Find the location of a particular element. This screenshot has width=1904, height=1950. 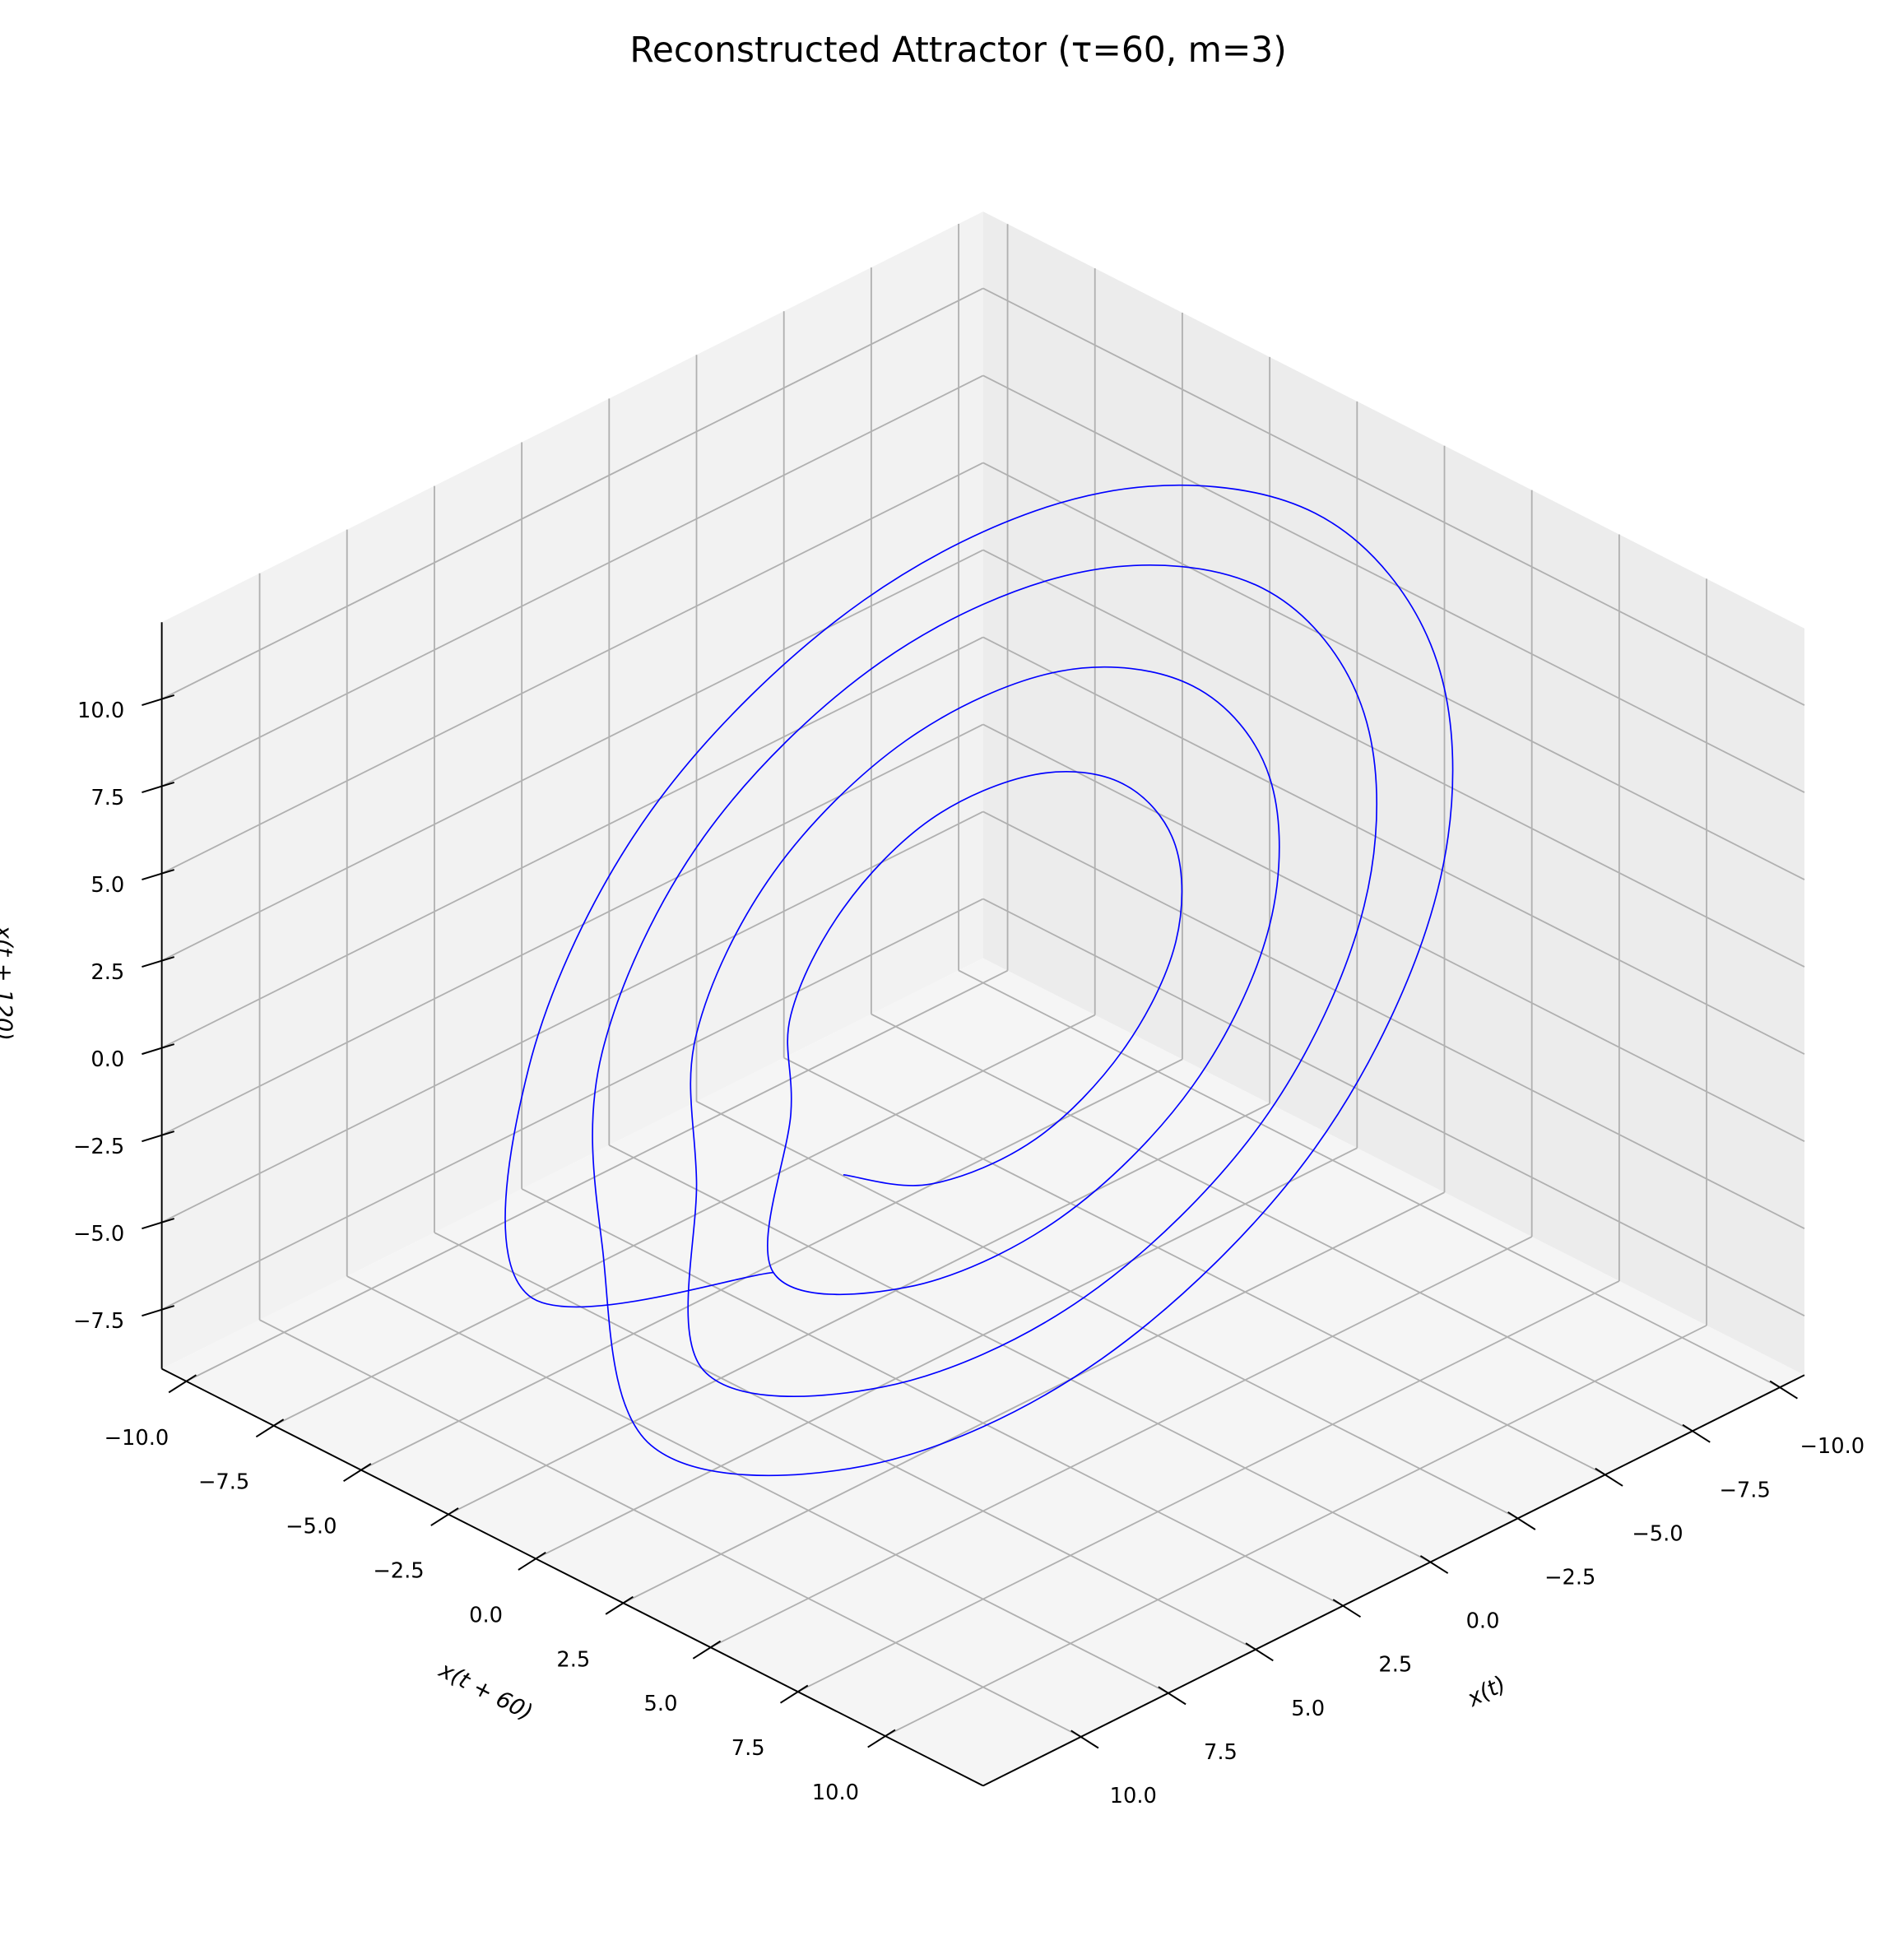

y-tick-label: 0.0 is located at coordinates (486, 1615).